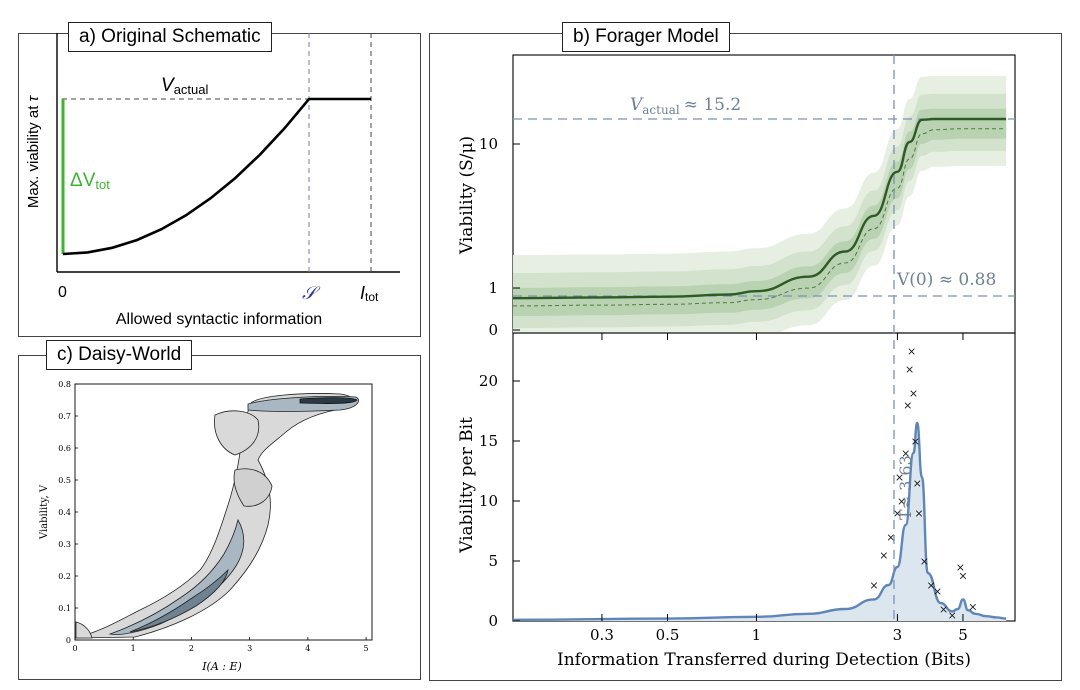  Describe the element at coordinates (64, 512) in the screenshot. I see `chart-c-ytick-label: 0.4` at that location.